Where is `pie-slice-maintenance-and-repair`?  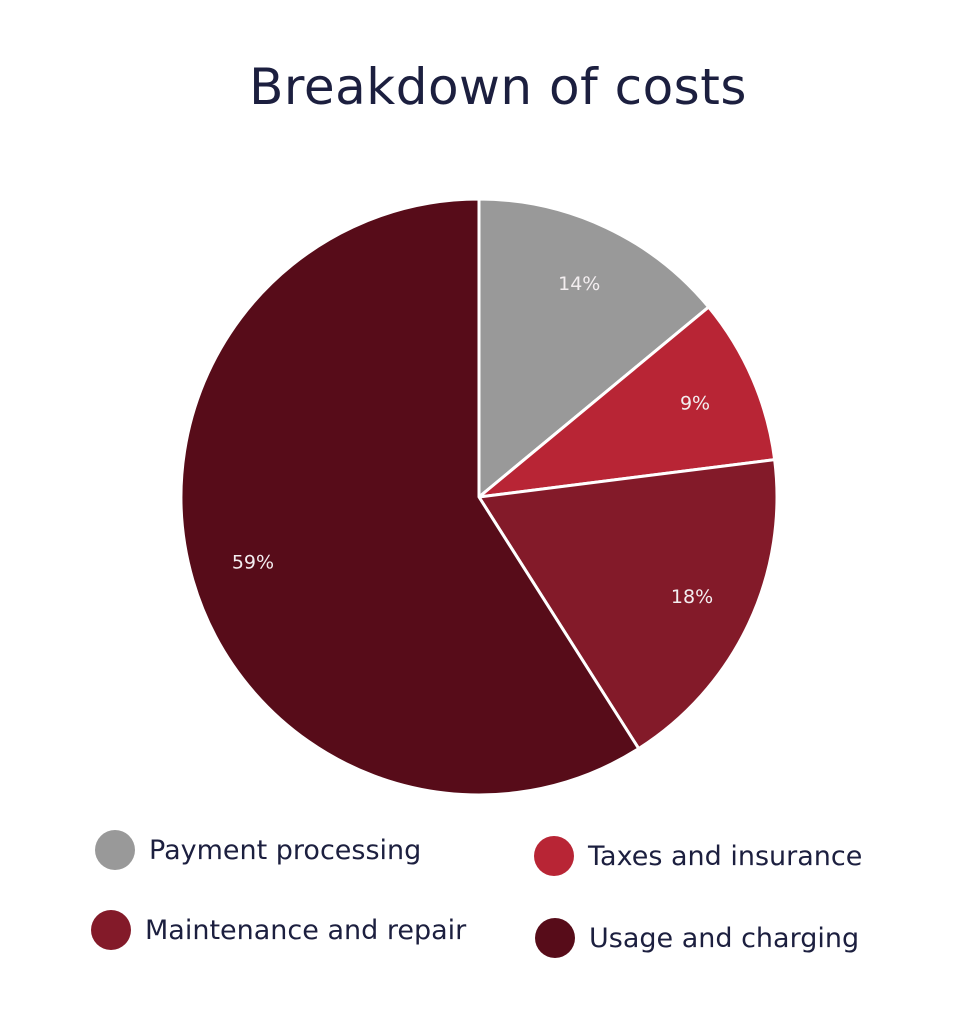 pie-slice-maintenance-and-repair is located at coordinates (628, 604).